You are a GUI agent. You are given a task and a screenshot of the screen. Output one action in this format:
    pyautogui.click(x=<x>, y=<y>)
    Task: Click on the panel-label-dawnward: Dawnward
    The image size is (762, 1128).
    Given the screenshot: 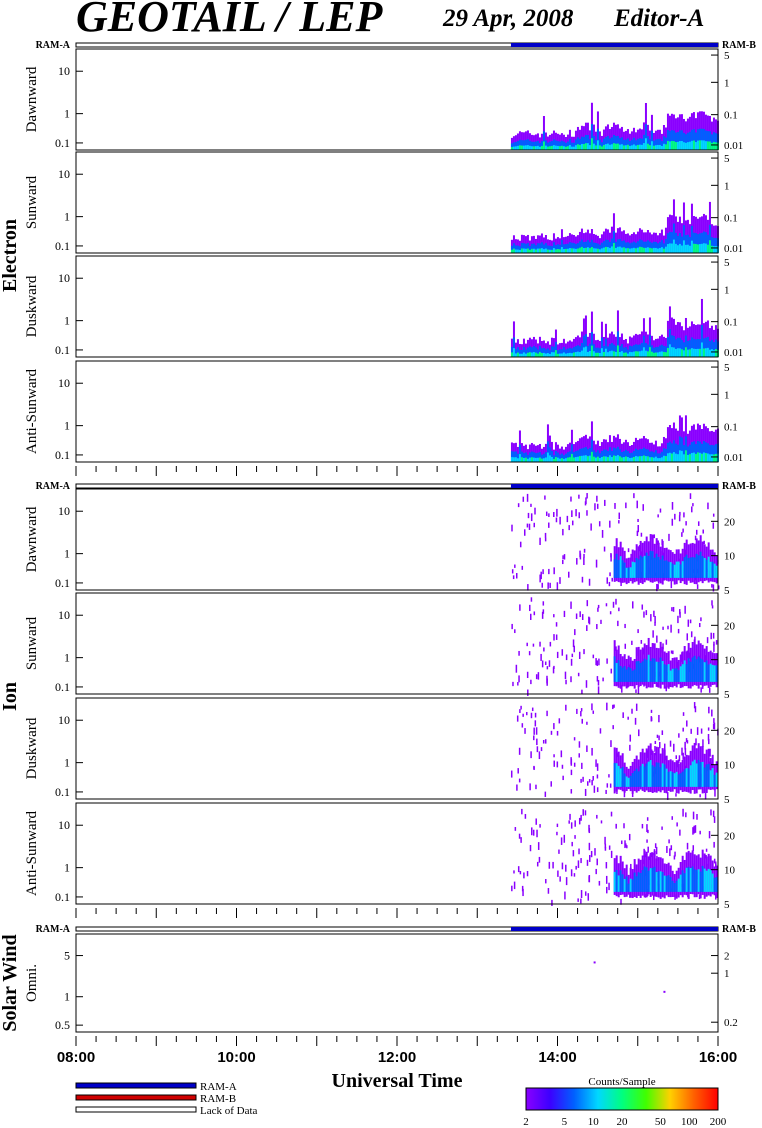 What is the action you would take?
    pyautogui.click(x=32, y=539)
    